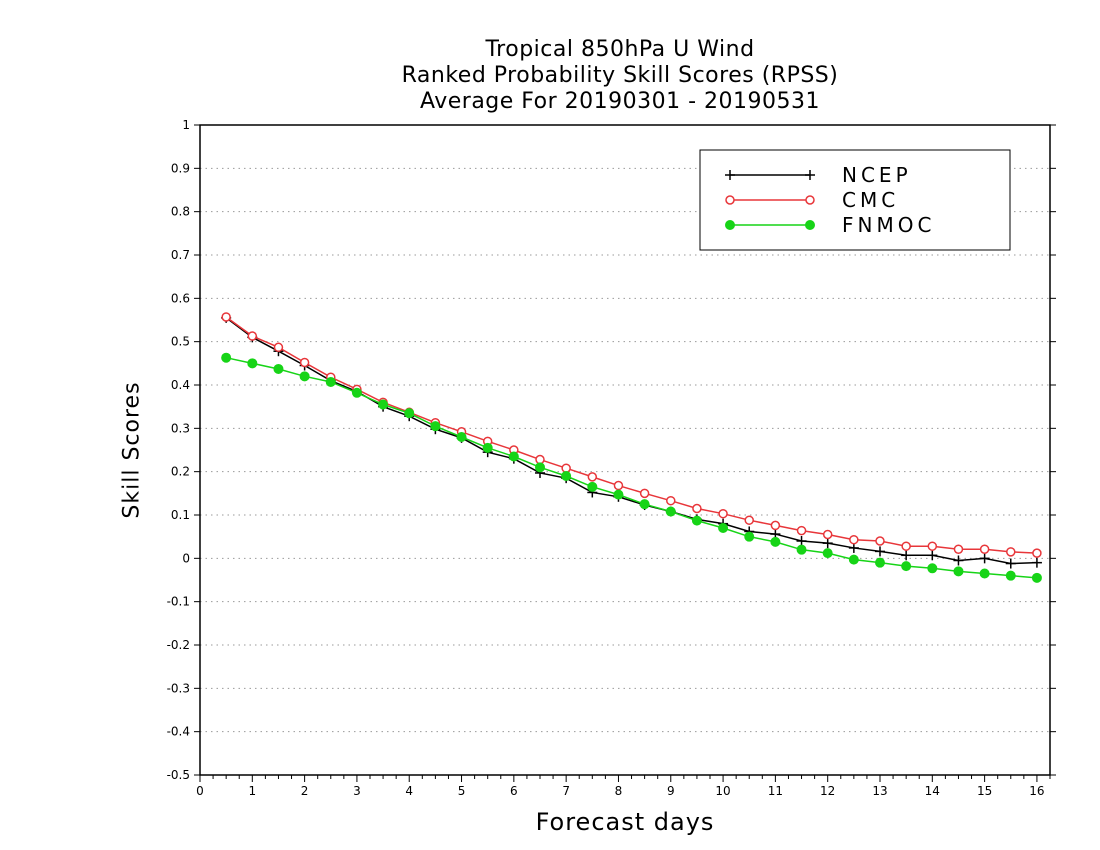 This screenshot has height=850, width=1100. Describe the element at coordinates (357, 791) in the screenshot. I see `x-tick-label: 3` at that location.